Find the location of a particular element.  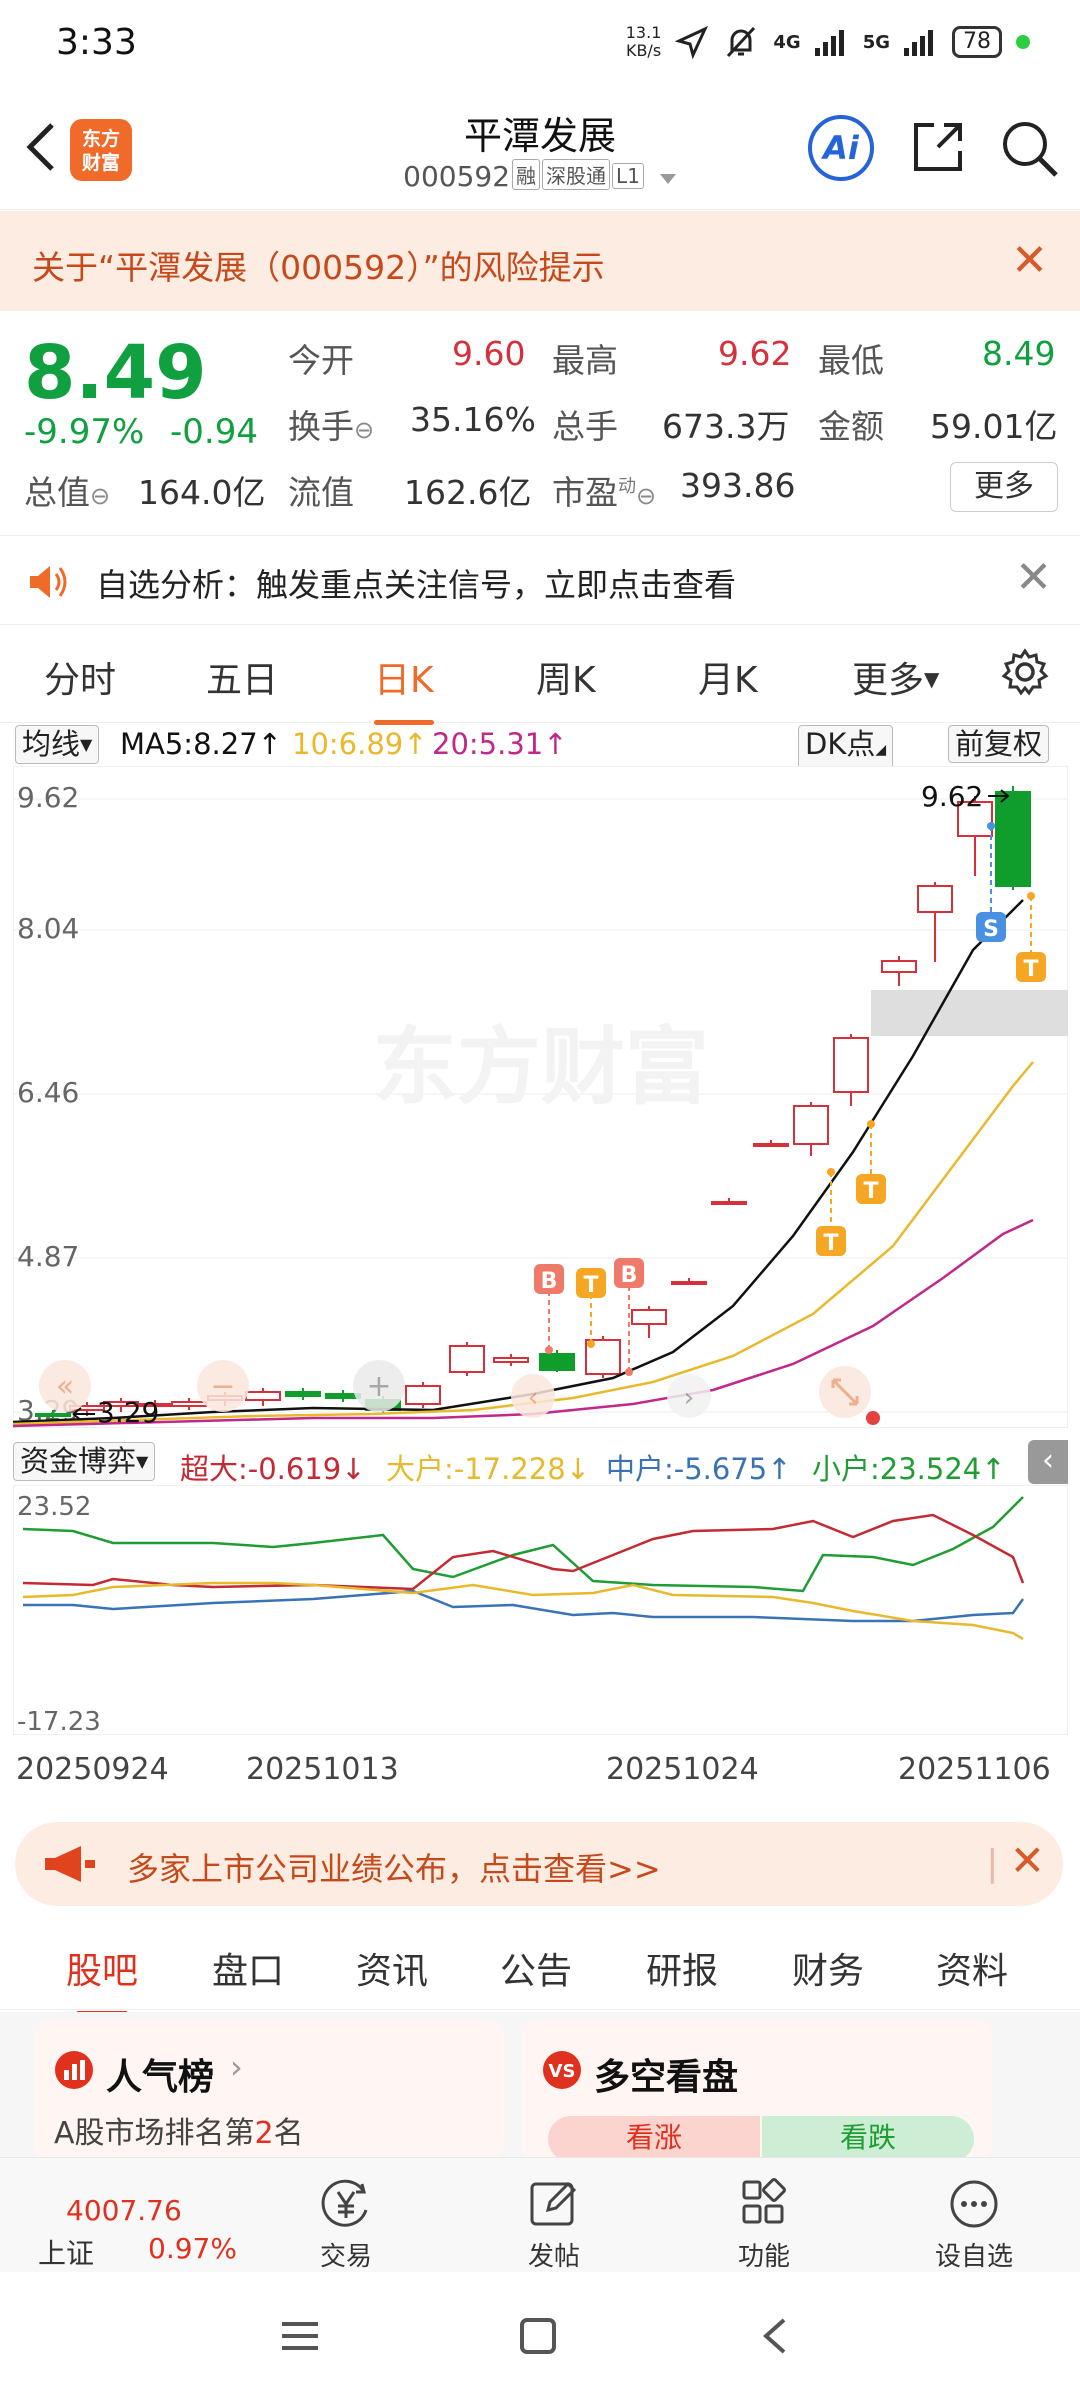

search-icon is located at coordinates (1029, 148).